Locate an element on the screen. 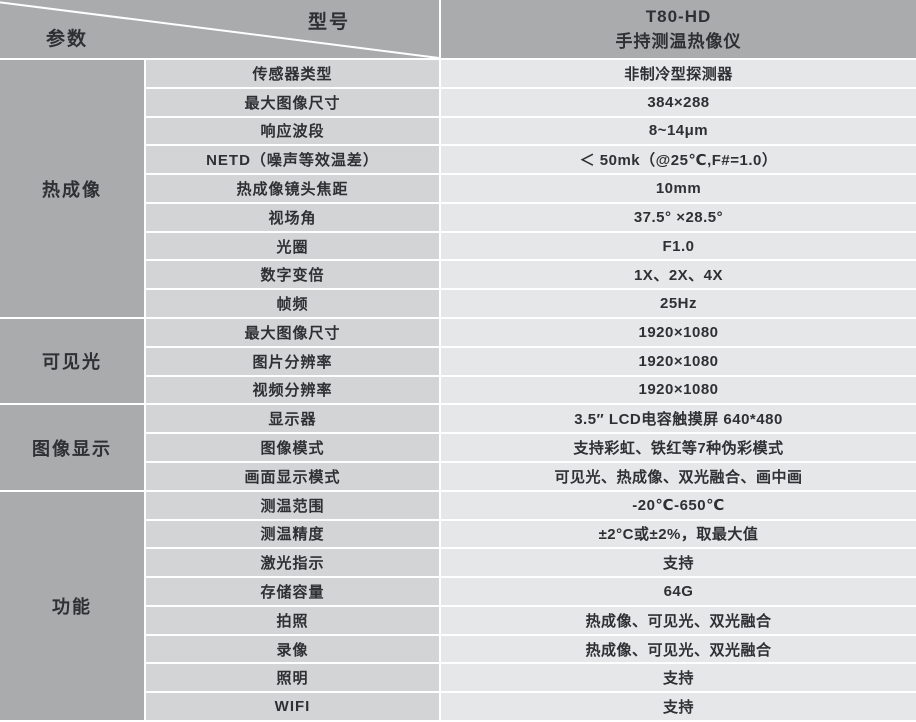 The image size is (916, 722). param-cell: 响应波段 is located at coordinates (293, 132).